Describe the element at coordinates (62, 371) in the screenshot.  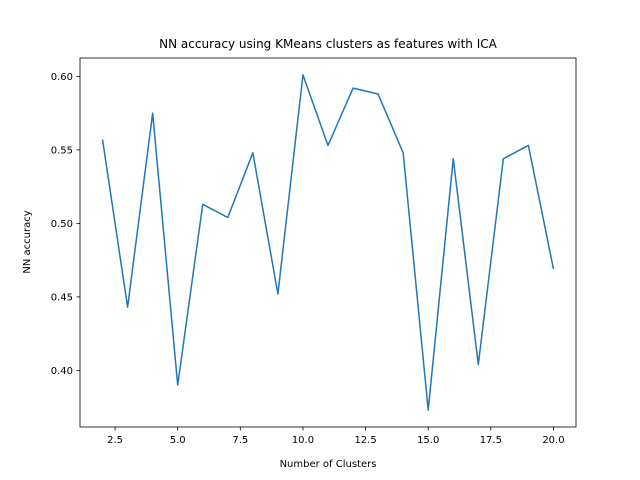
I see `y-tick-label: 0.40` at that location.